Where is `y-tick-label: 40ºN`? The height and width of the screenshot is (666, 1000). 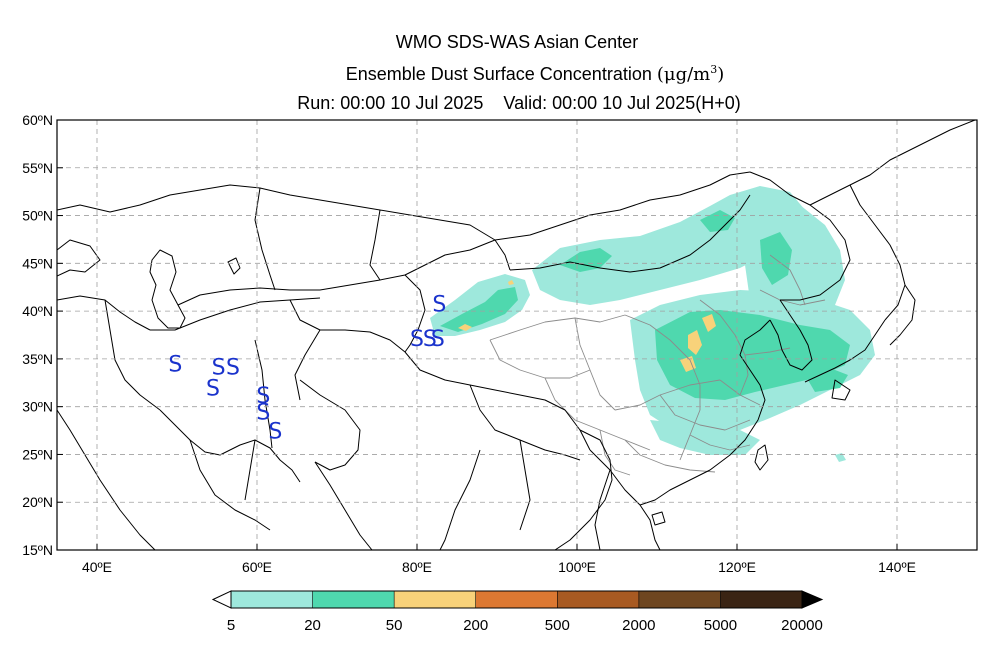 y-tick-label: 40ºN is located at coordinates (37, 311).